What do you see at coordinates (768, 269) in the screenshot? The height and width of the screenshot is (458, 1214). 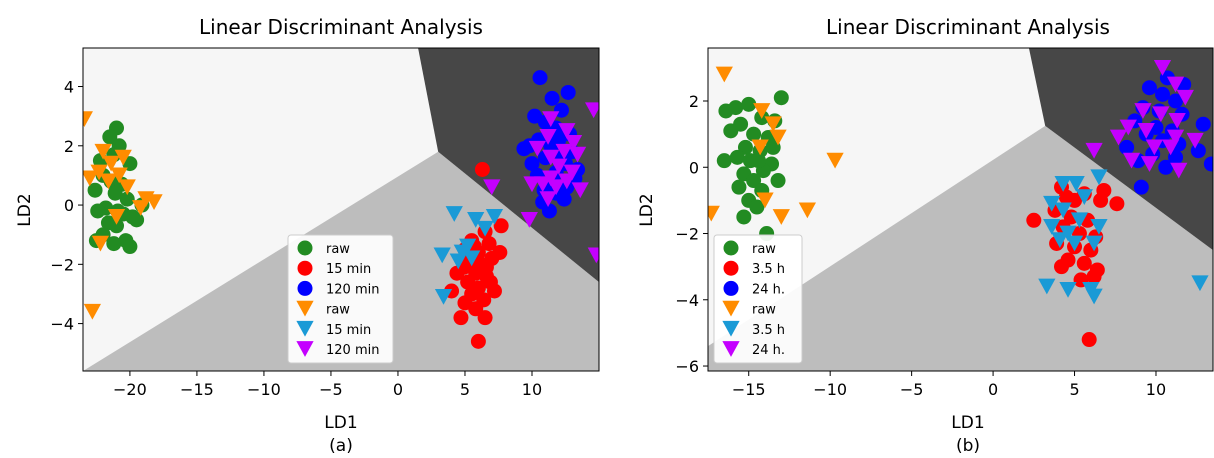 I see `legend-label: 3.5 h` at bounding box center [768, 269].